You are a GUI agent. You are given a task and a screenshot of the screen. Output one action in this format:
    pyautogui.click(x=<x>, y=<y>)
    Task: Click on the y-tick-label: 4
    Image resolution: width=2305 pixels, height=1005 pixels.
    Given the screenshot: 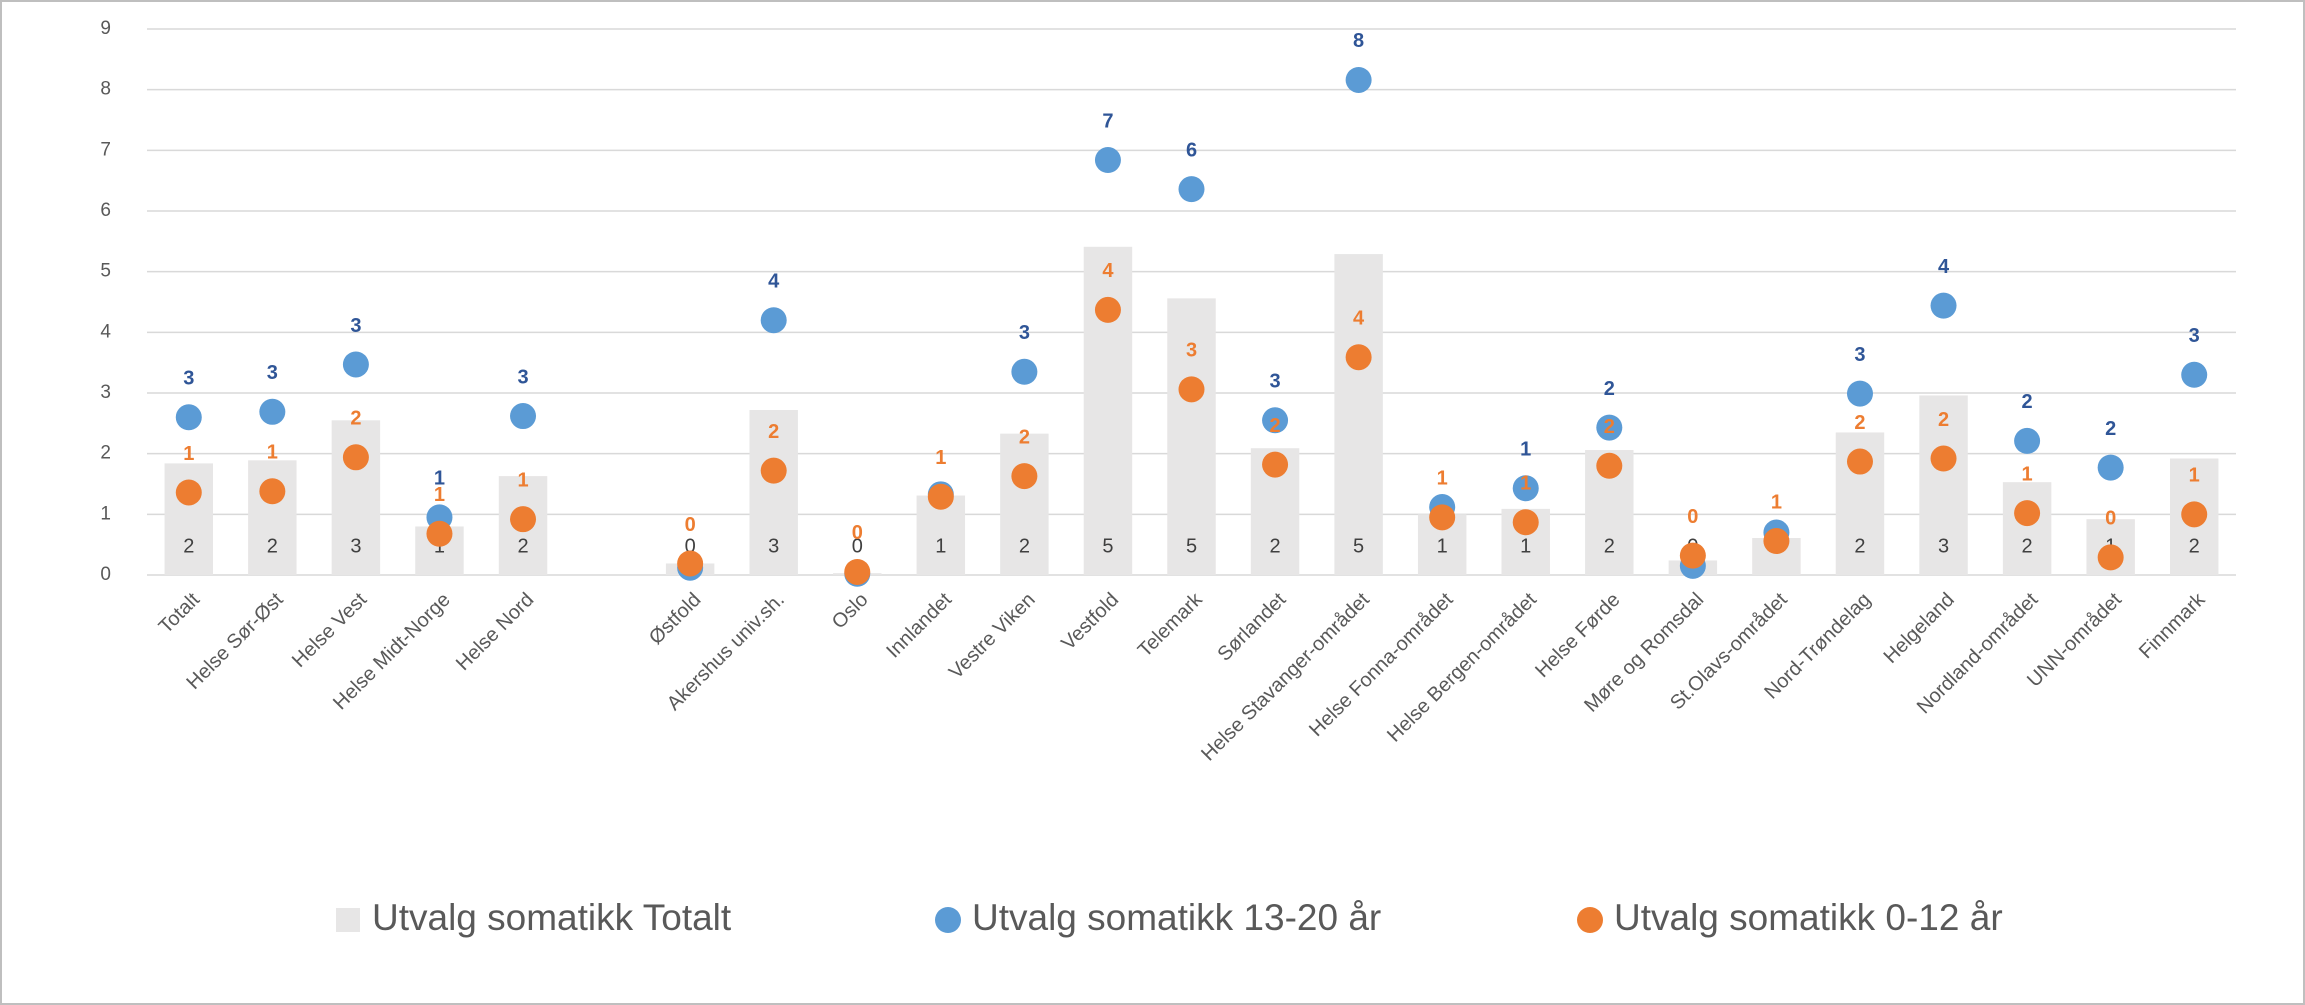 What is the action you would take?
    pyautogui.click(x=105, y=331)
    